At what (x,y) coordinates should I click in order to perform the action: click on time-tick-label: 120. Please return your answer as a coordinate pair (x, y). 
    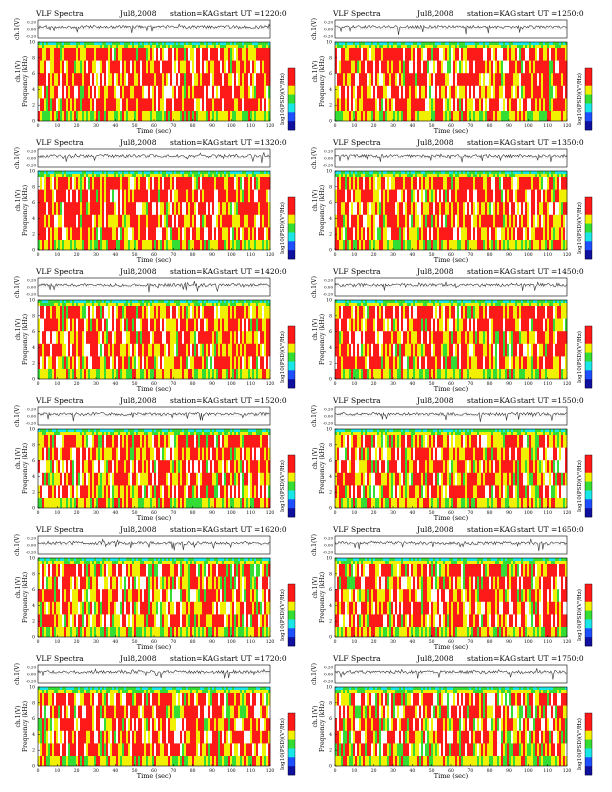
    Looking at the image, I should click on (270, 255).